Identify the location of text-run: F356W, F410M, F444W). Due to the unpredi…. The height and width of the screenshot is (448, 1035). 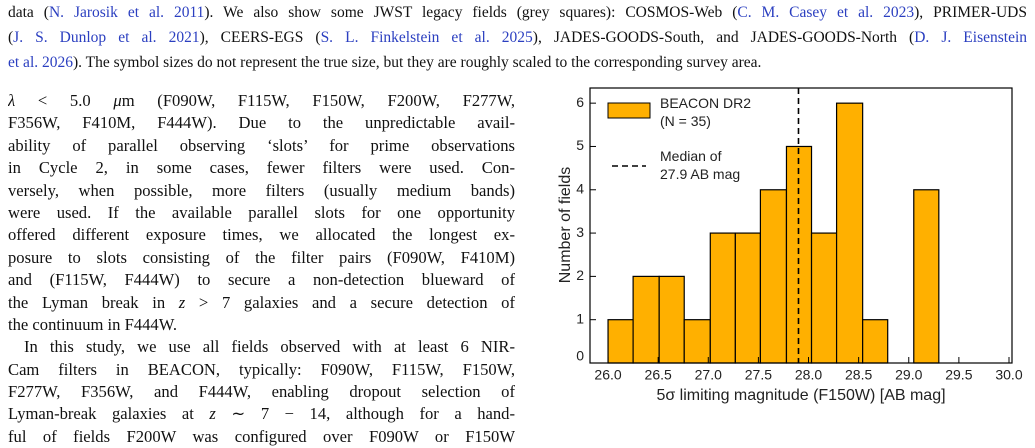
(261, 123).